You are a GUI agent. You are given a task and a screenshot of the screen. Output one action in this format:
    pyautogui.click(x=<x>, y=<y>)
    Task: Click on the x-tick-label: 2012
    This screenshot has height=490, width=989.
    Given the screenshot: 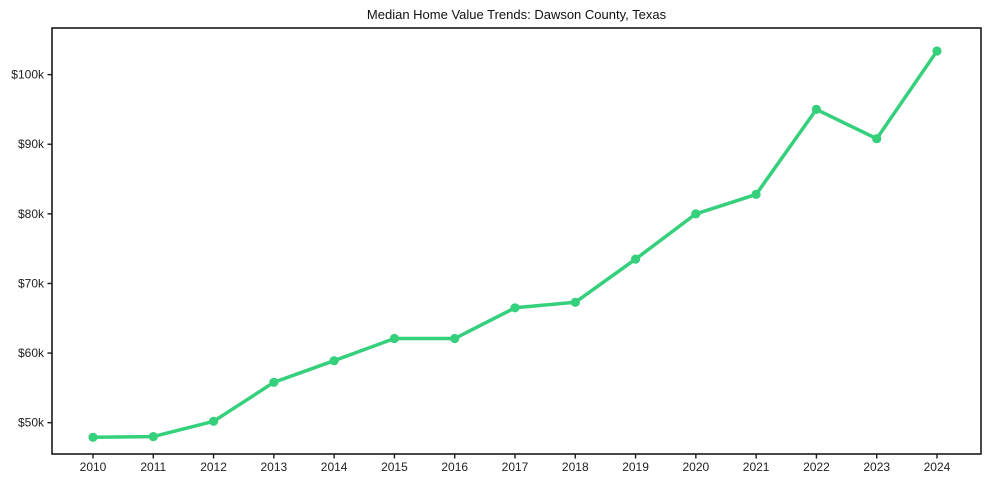 What is the action you would take?
    pyautogui.click(x=213, y=467)
    